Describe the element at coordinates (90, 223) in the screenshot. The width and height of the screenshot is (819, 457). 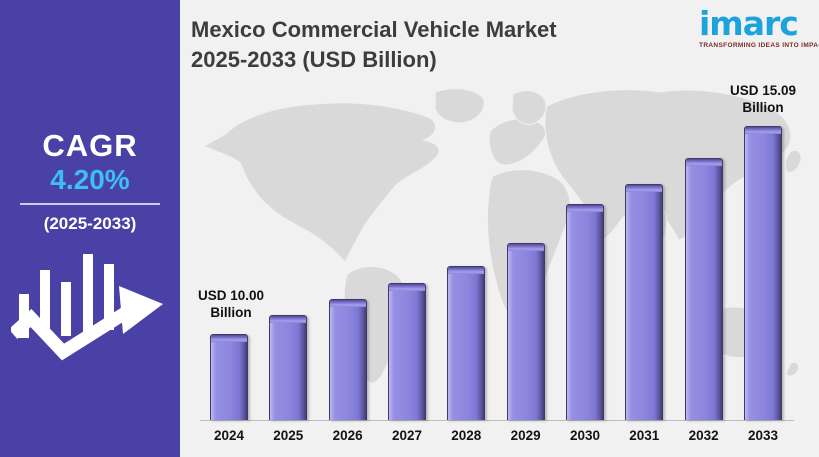
I see `cagr-period: (2025-2033)` at that location.